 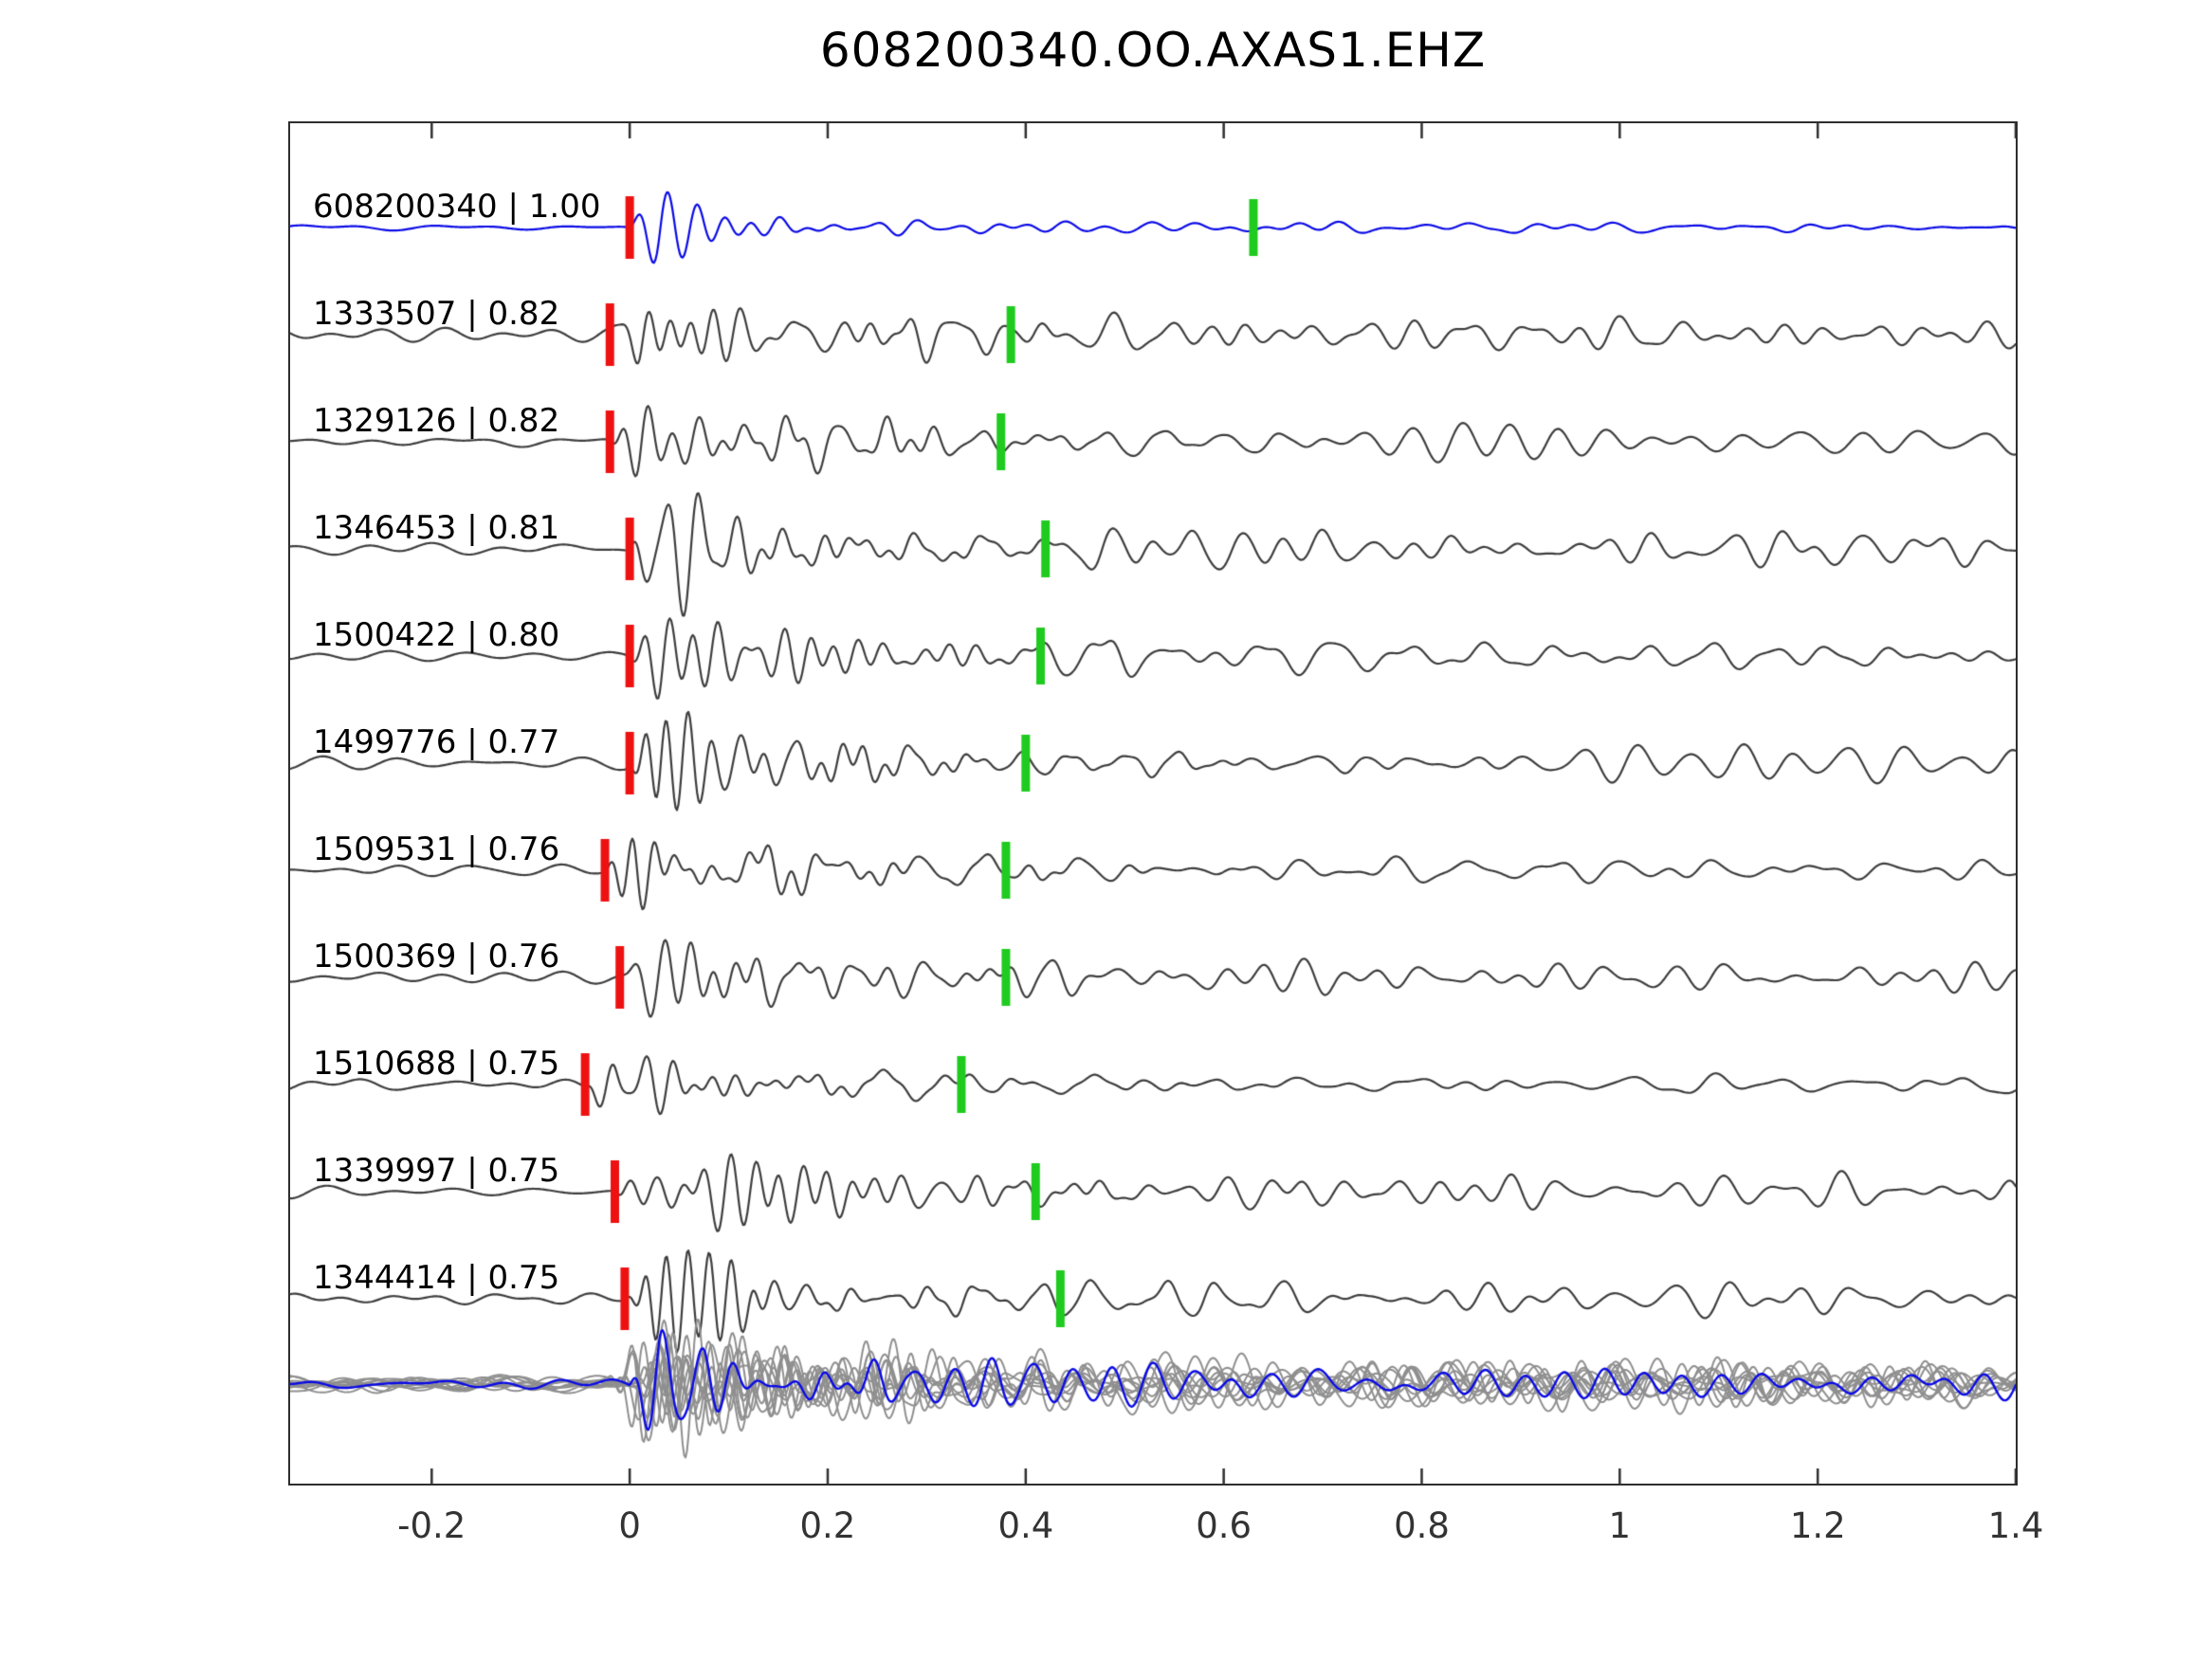 What do you see at coordinates (436, 1064) in the screenshot?
I see `trace-label: 1510688 | 0.75` at bounding box center [436, 1064].